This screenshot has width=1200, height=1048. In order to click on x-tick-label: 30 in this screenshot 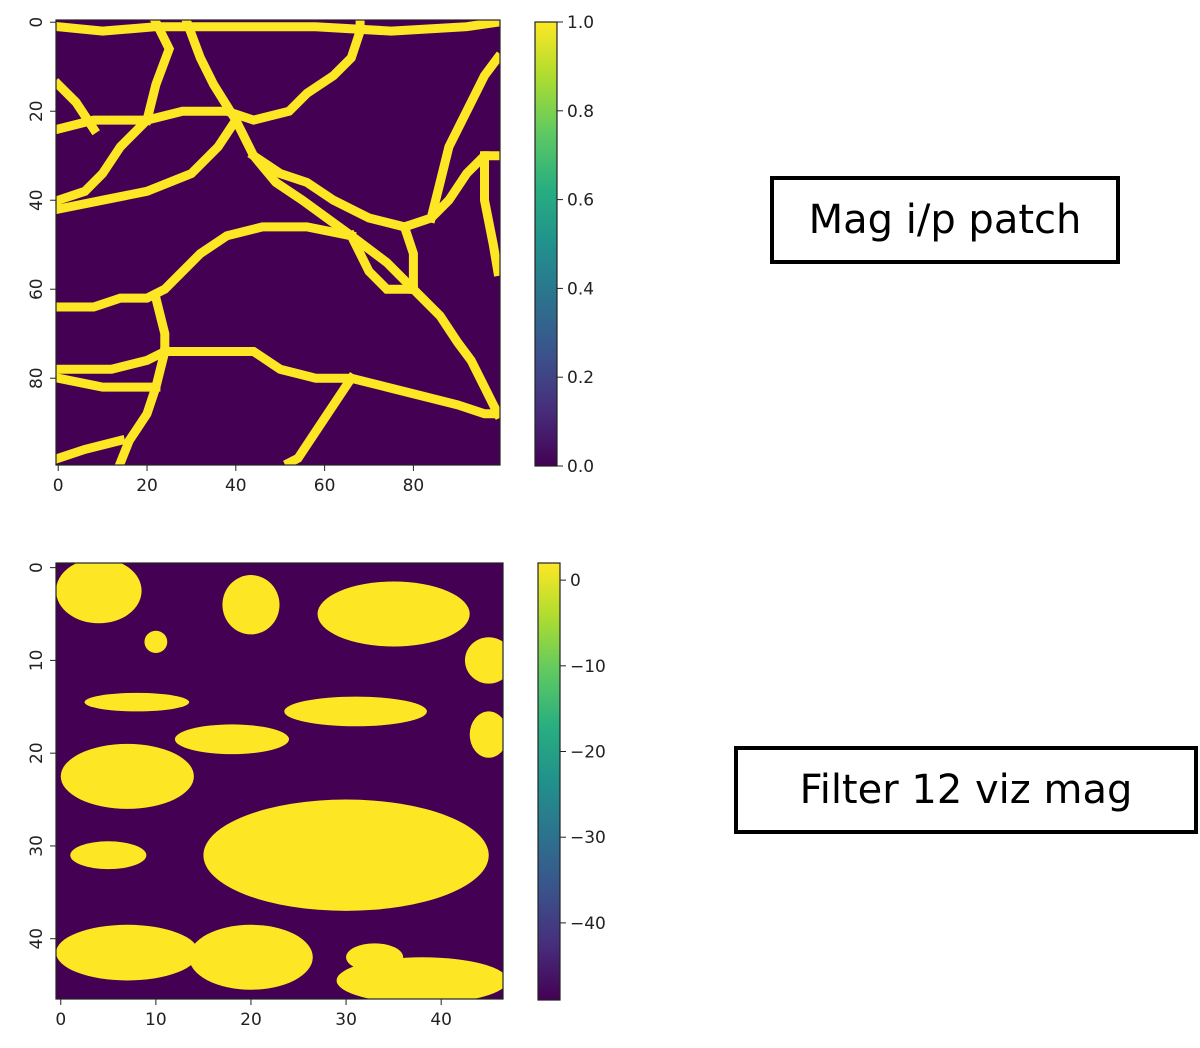, I will do `click(346, 1020)`.